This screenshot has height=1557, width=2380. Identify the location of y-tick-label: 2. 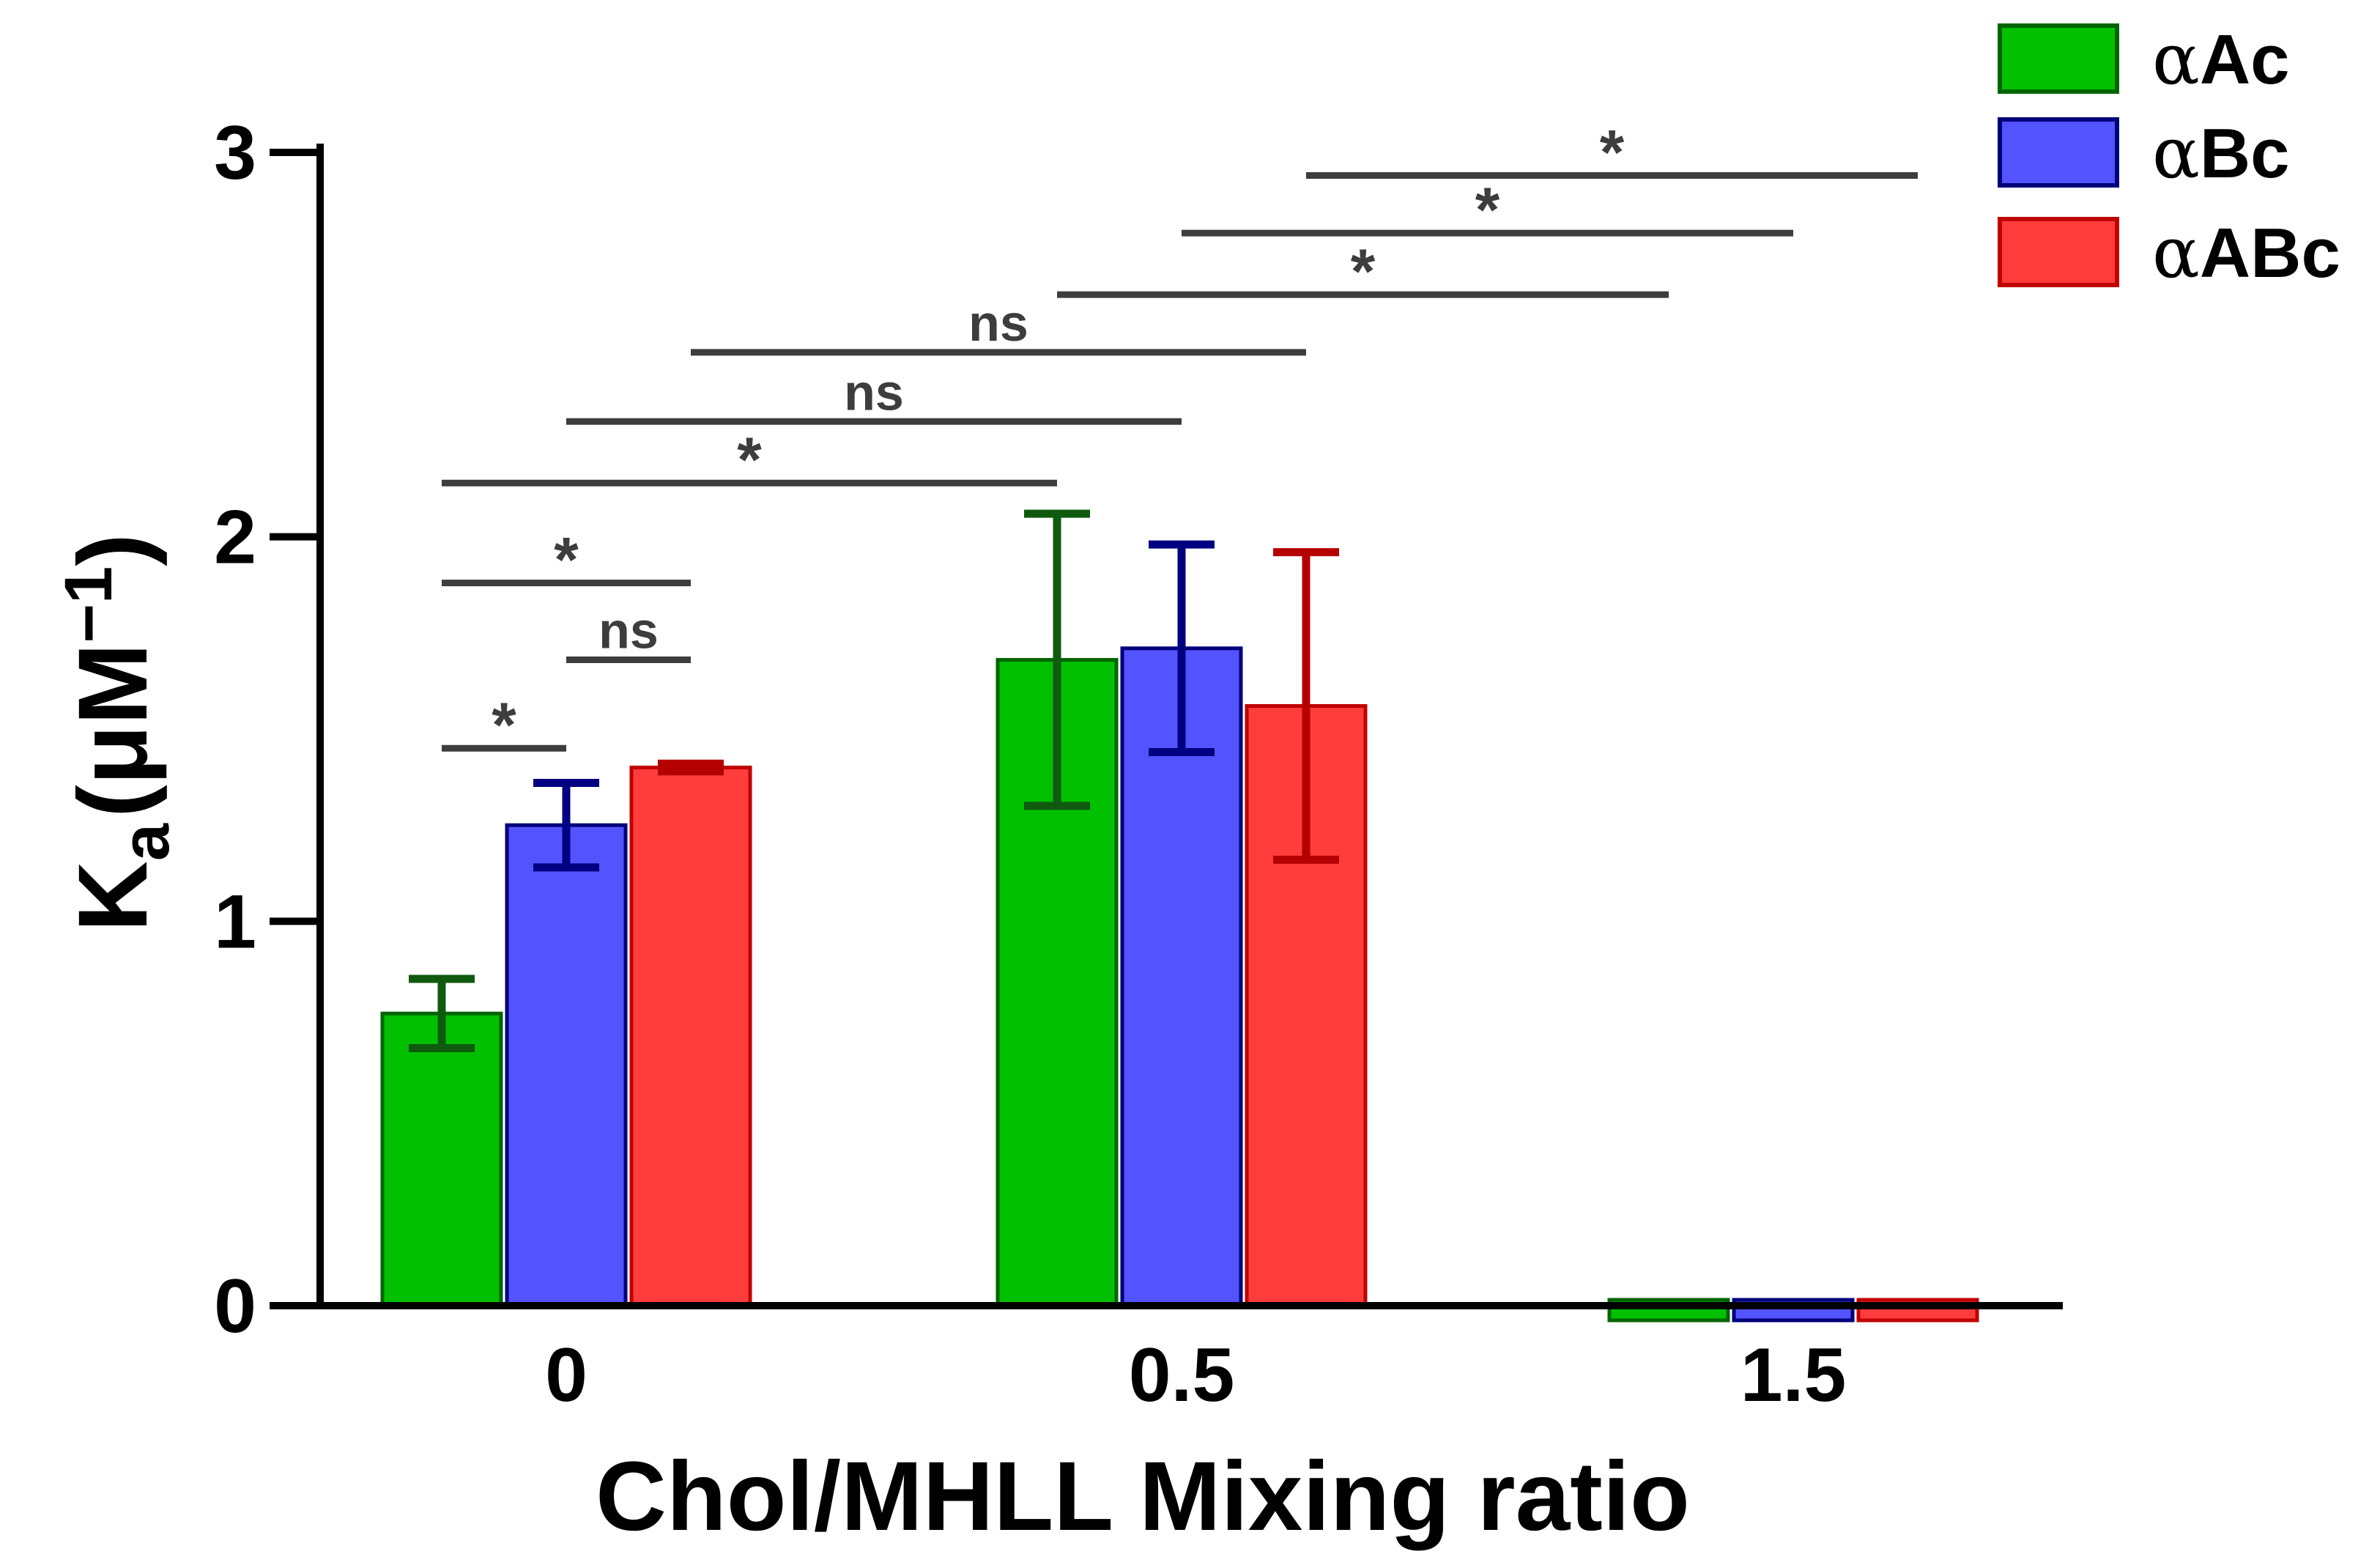
(235, 537).